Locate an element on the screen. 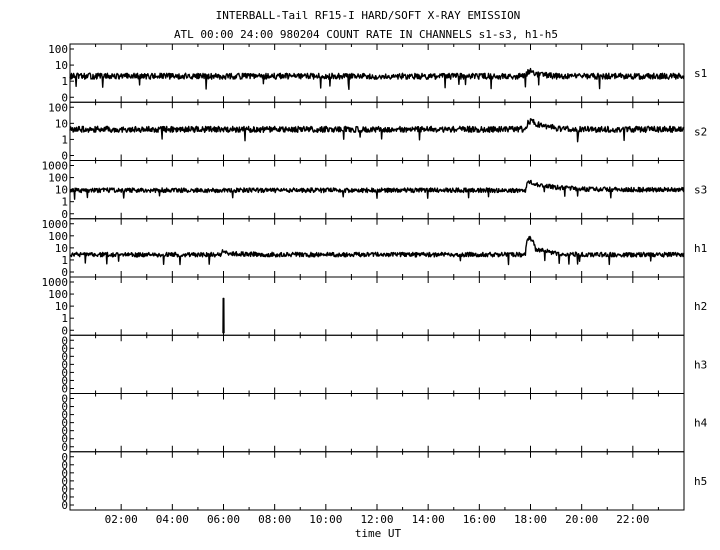  y-tick-label-s3: 100 is located at coordinates (58, 178).